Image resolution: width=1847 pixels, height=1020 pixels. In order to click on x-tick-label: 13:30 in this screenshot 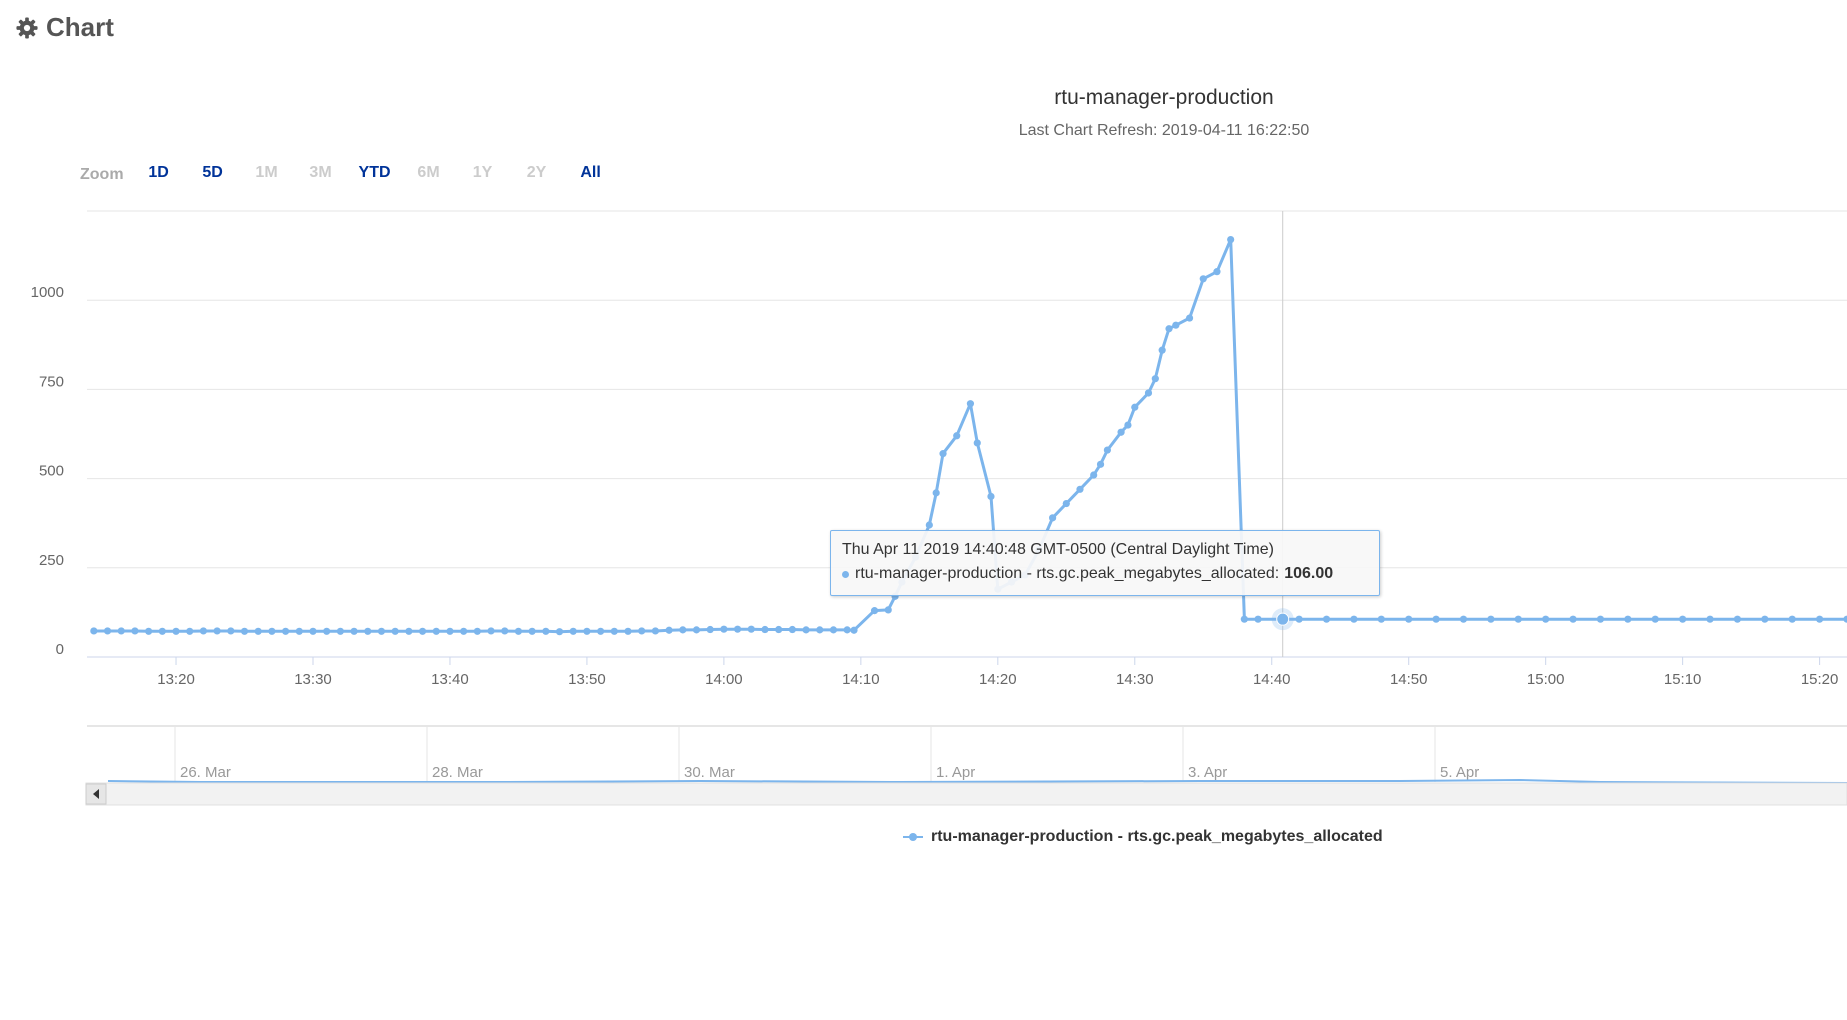, I will do `click(313, 679)`.